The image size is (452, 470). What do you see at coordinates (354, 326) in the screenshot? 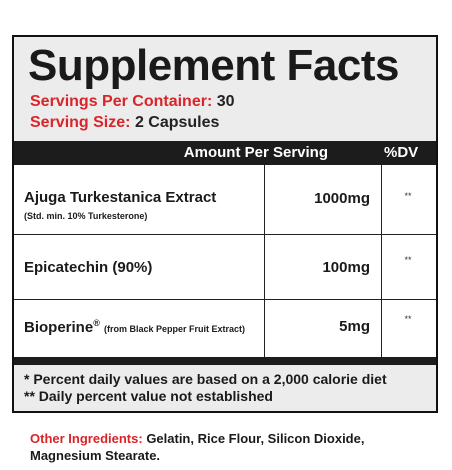
I see `amount: 5mg` at bounding box center [354, 326].